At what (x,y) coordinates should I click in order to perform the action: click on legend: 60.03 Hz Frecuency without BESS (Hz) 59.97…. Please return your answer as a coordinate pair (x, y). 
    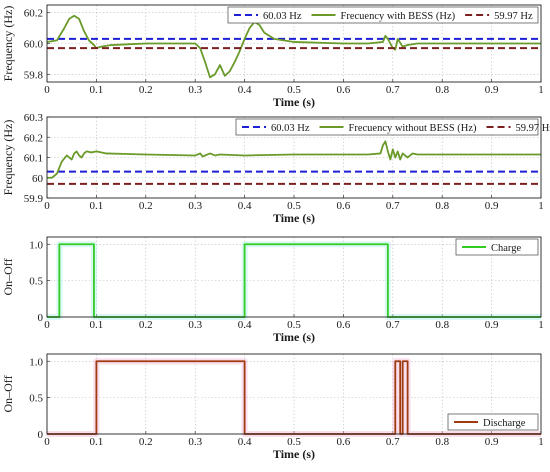
    Looking at the image, I should click on (392, 127).